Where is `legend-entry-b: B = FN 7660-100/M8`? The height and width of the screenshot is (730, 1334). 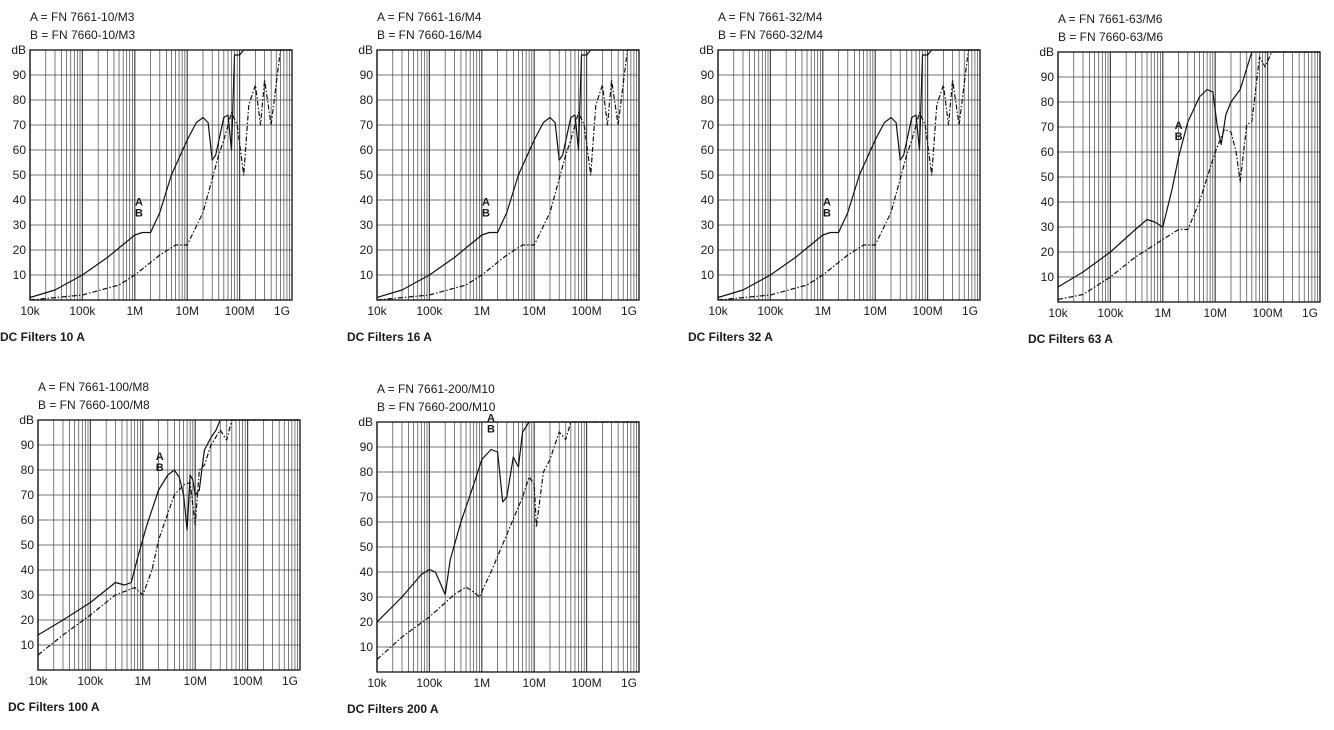
legend-entry-b: B = FN 7660-100/M8 is located at coordinates (94, 405).